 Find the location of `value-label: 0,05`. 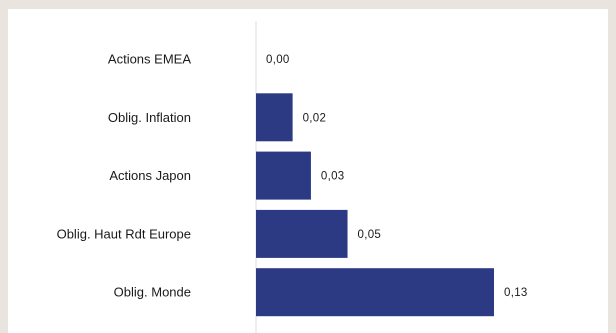

value-label: 0,05 is located at coordinates (370, 235).